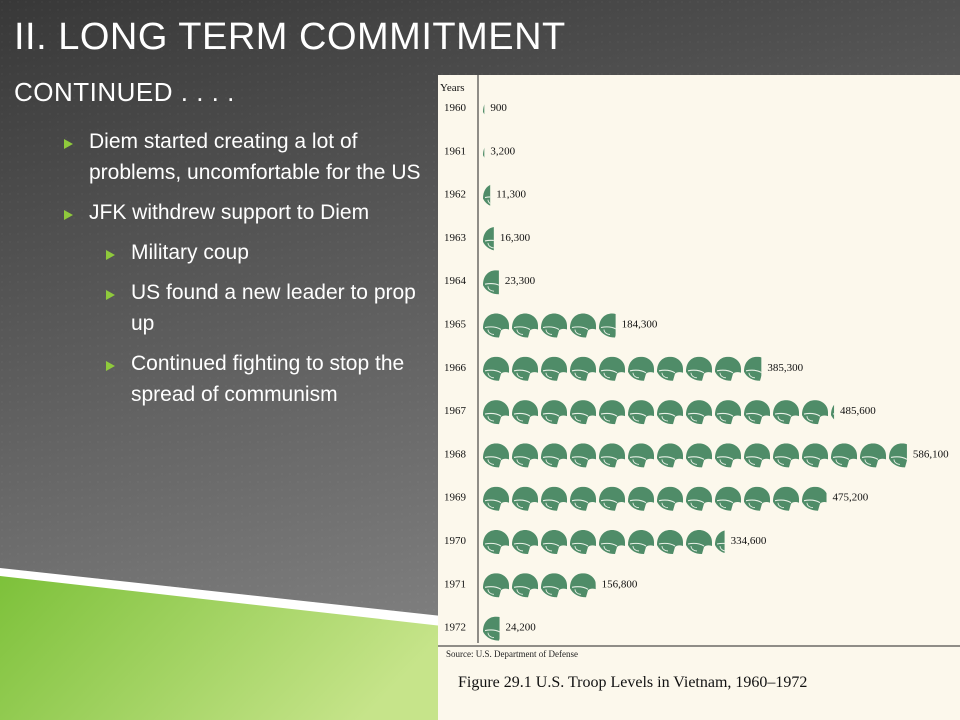  I want to click on troop-bar-1964, so click(491, 282).